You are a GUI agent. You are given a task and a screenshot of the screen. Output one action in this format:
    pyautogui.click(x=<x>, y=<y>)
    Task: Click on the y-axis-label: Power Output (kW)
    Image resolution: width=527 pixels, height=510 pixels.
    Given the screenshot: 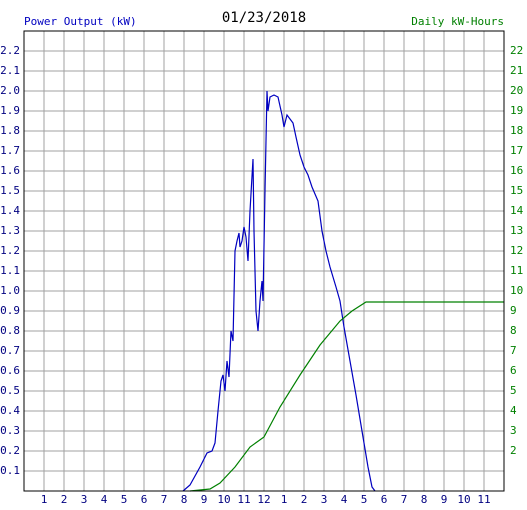 What is the action you would take?
    pyautogui.click(x=80, y=21)
    